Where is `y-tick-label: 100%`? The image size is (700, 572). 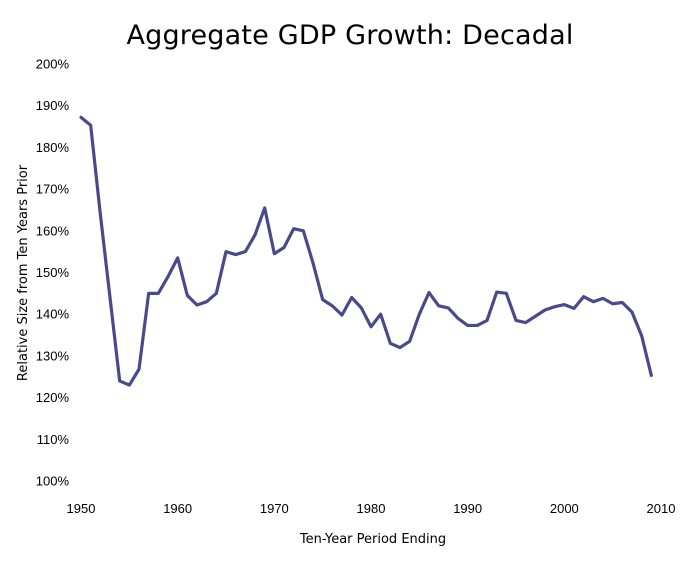 y-tick-label: 100% is located at coordinates (53, 481).